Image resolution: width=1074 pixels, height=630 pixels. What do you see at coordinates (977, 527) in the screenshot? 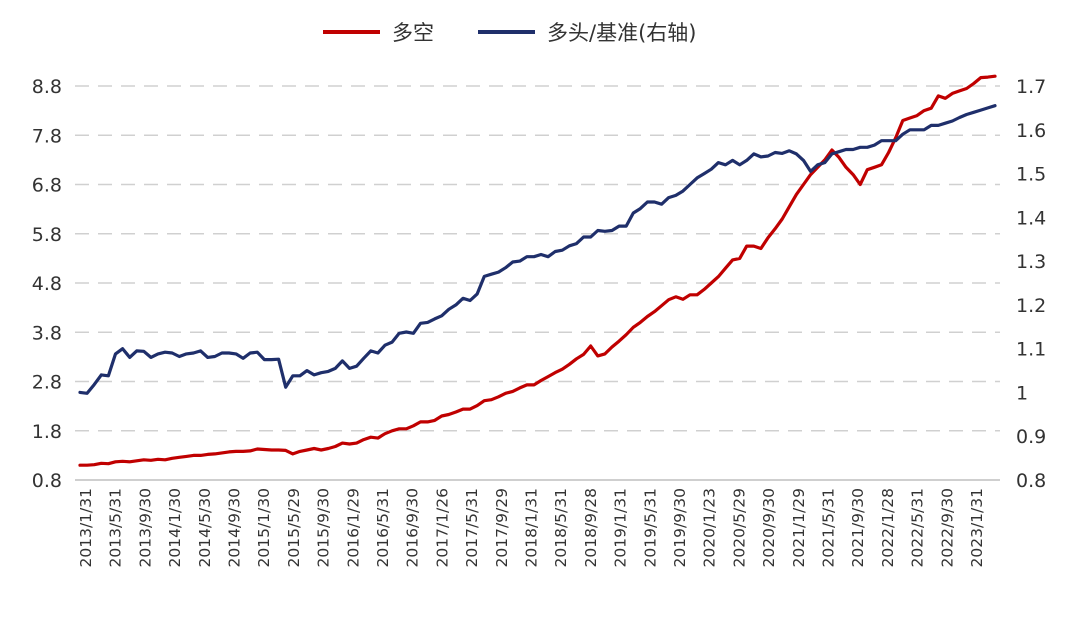
I see `x-tick-label: 2023/1/31` at bounding box center [977, 527].